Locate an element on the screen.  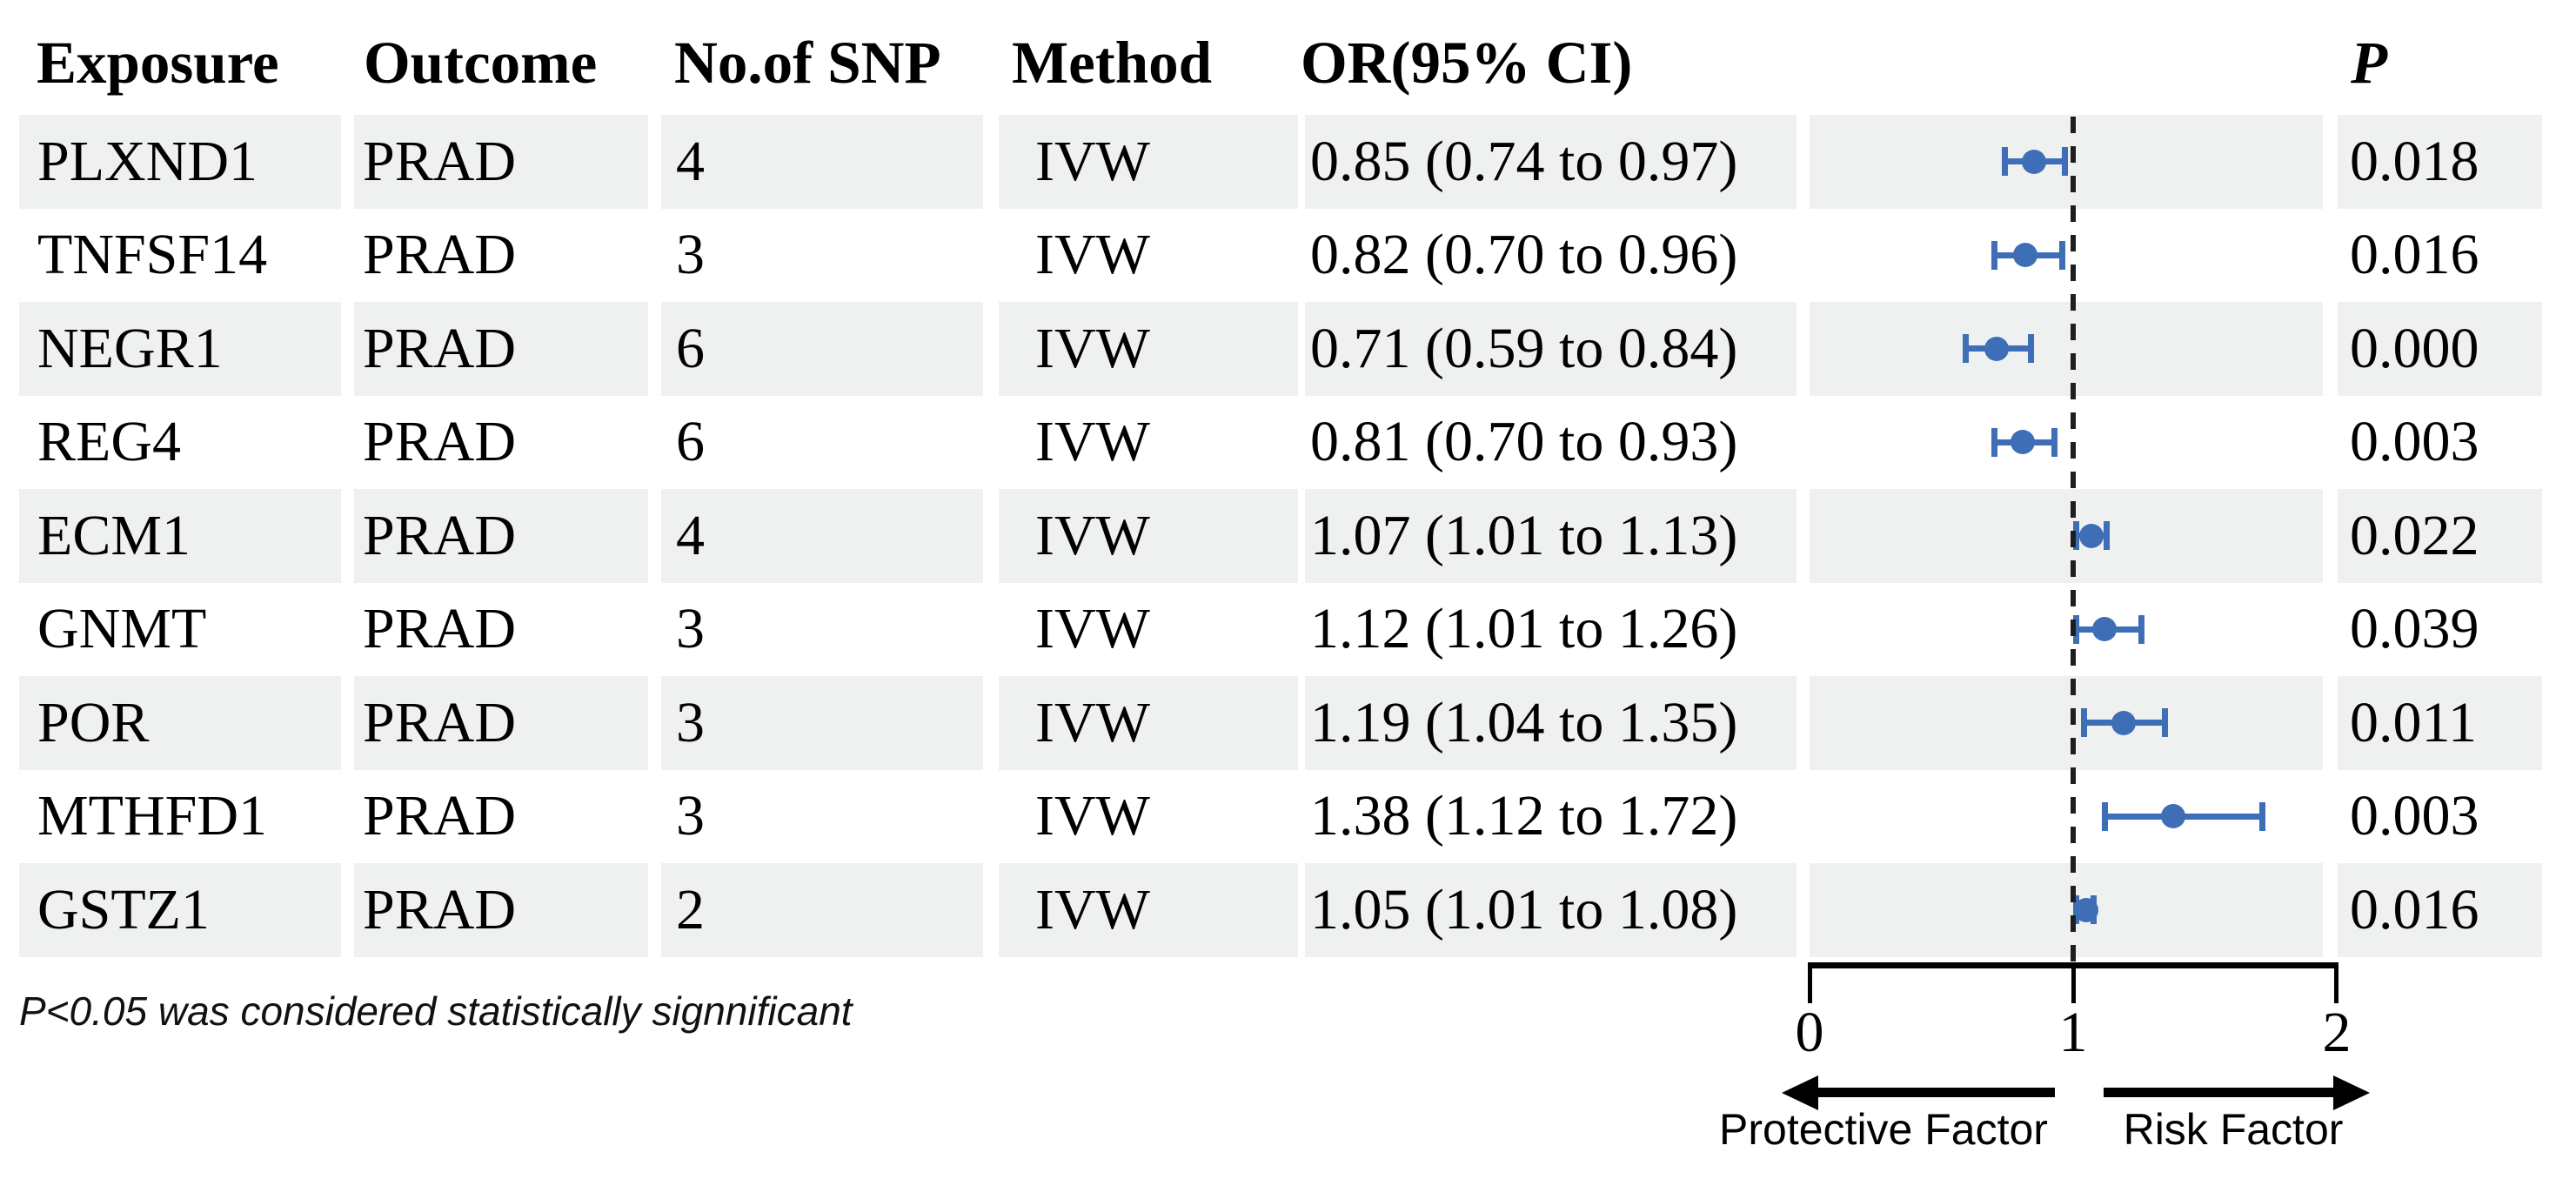
table-row: POR PRAD 3 IVW 1.19 (1.04 to 1.35) 0.011 is located at coordinates (1288, 723).